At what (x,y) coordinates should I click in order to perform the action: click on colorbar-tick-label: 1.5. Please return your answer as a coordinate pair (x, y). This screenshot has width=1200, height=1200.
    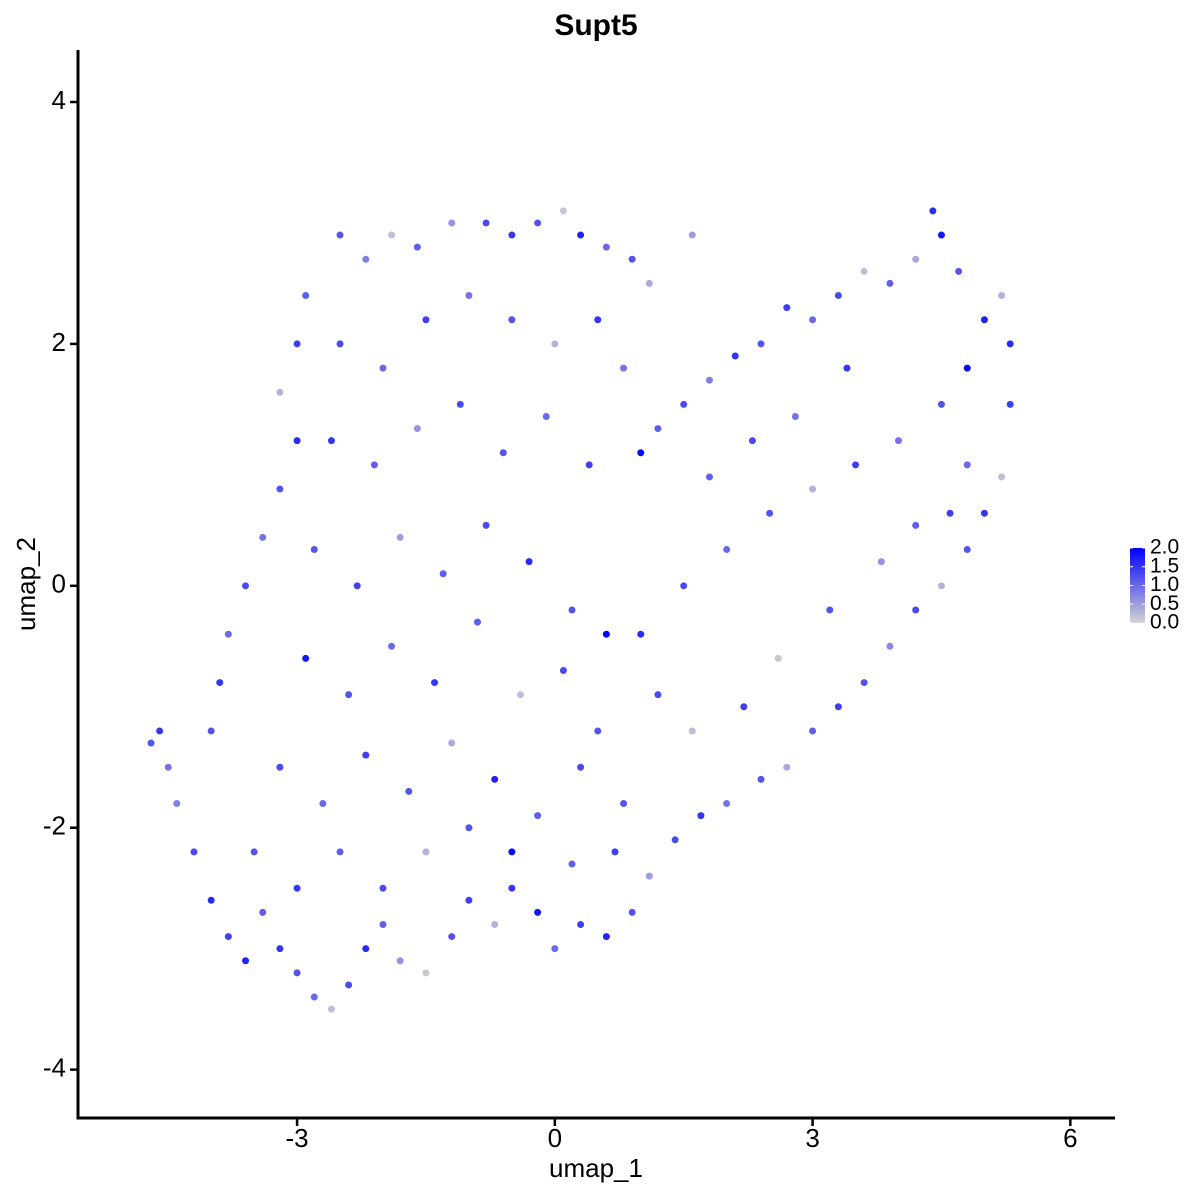
    Looking at the image, I should click on (1164, 565).